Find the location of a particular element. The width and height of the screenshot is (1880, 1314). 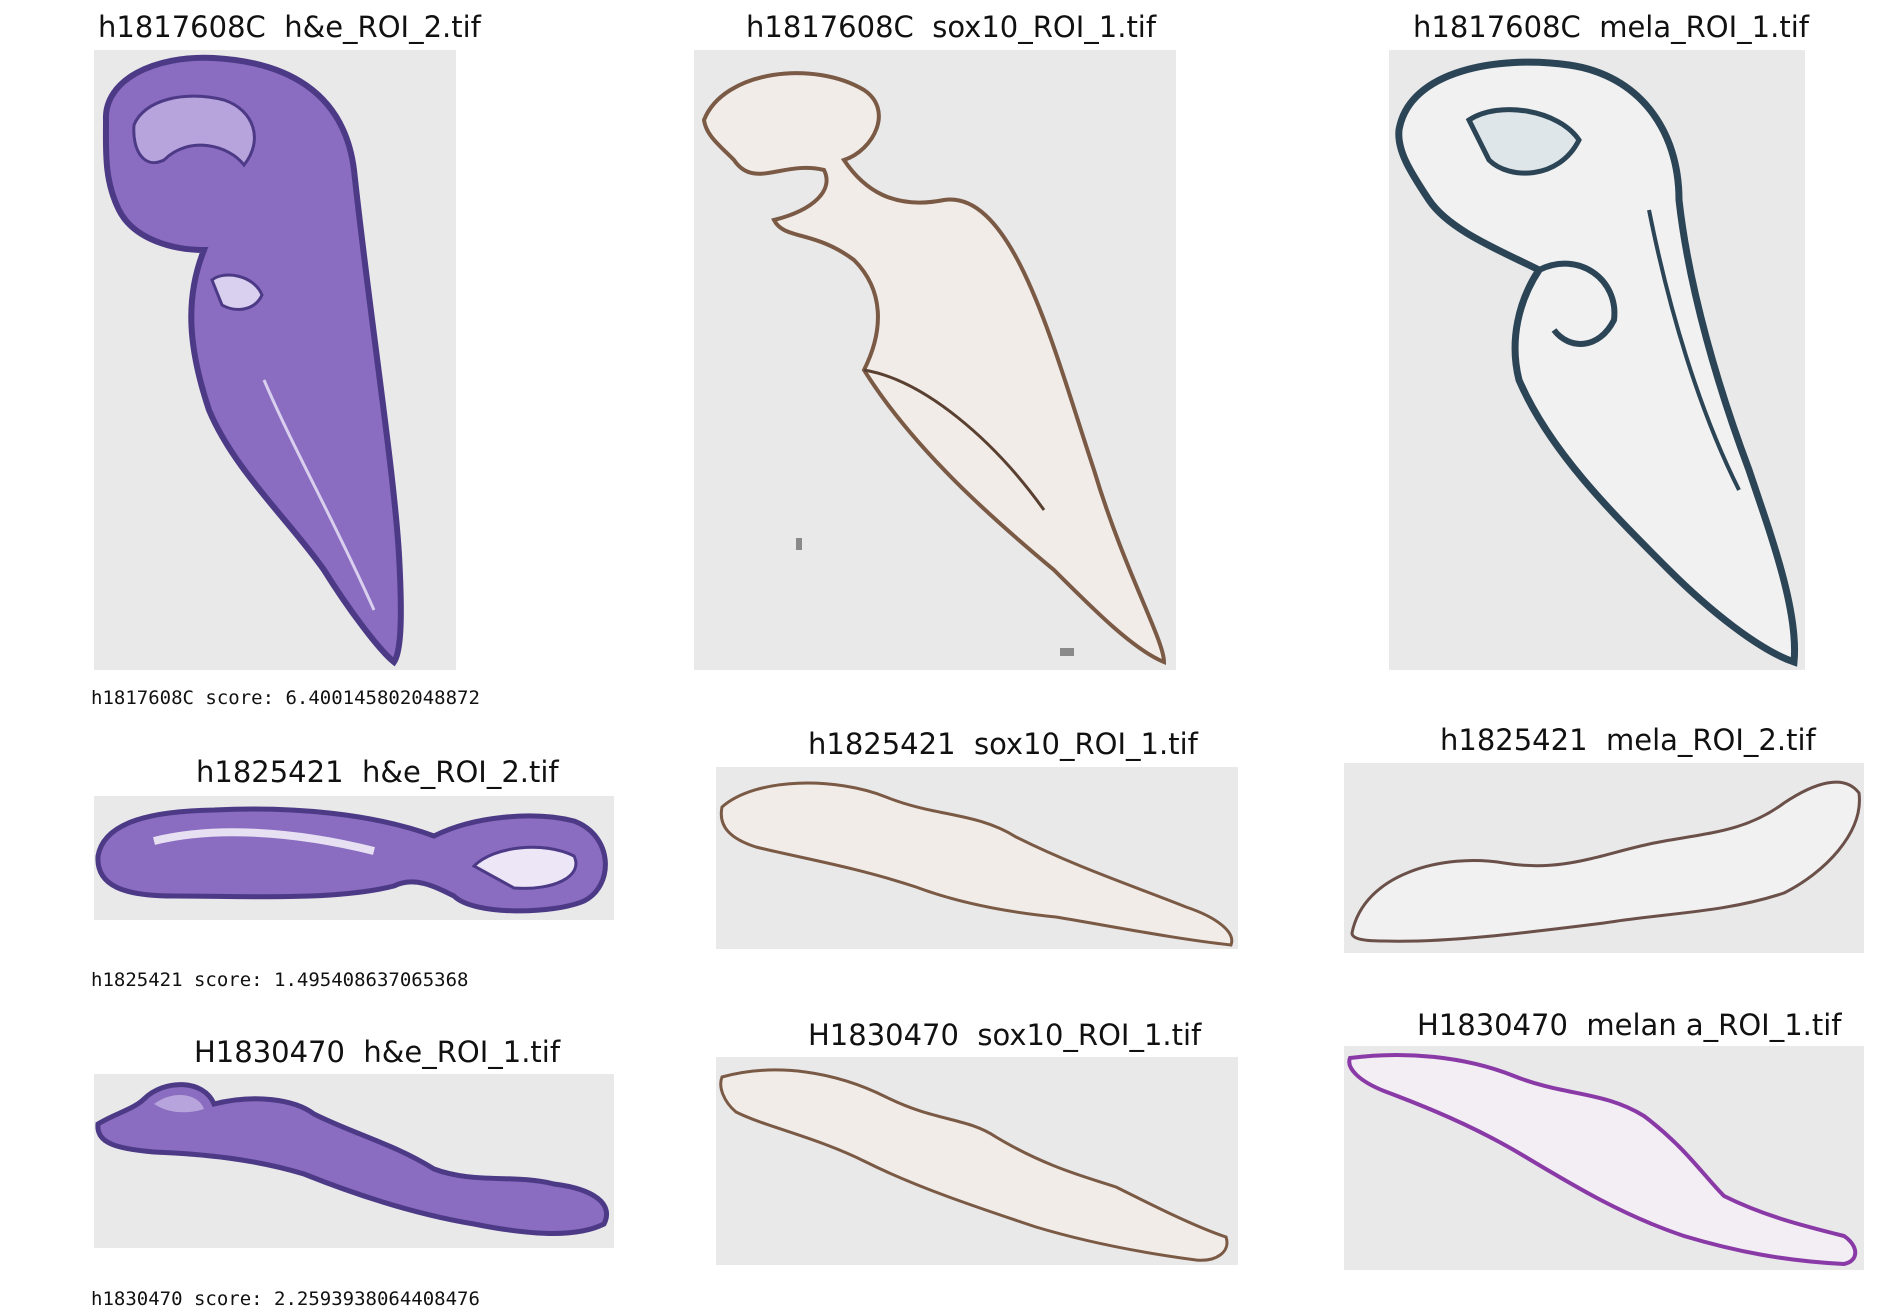

panel-title: H1830470 sox10_ROI_1.tif is located at coordinates (1005, 1035).